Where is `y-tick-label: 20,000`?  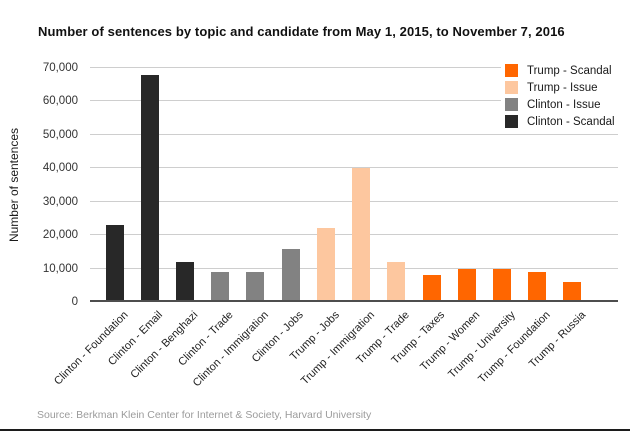
y-tick-label: 20,000 is located at coordinates (60, 235).